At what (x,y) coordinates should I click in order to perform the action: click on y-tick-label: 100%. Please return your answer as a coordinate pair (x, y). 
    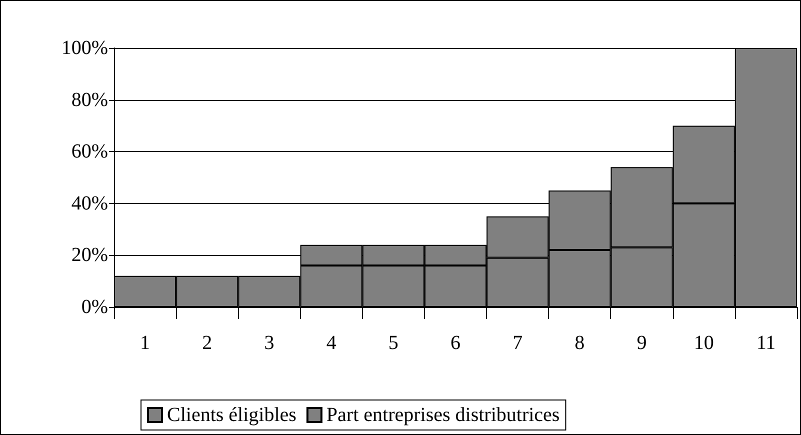
    Looking at the image, I should click on (84, 48).